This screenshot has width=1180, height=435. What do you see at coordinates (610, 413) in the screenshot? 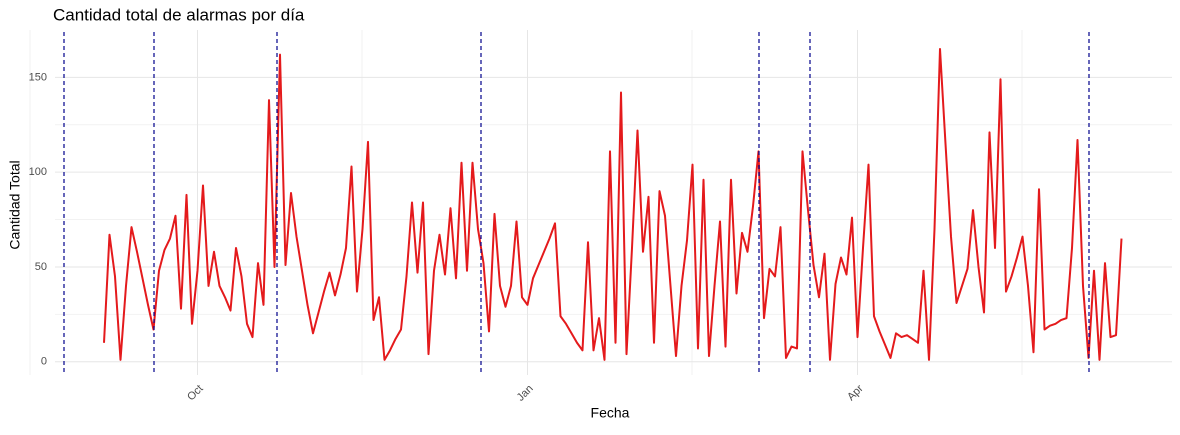
I see `x-axis-label: Fecha` at bounding box center [610, 413].